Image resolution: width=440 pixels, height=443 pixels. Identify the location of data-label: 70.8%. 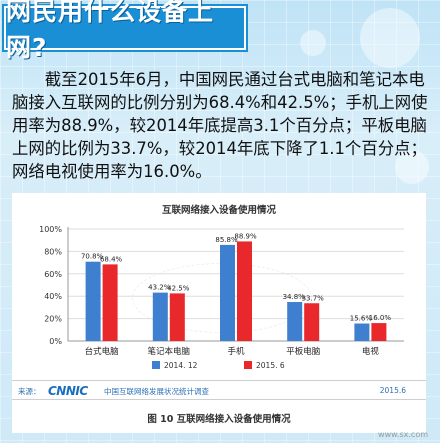
(92, 257).